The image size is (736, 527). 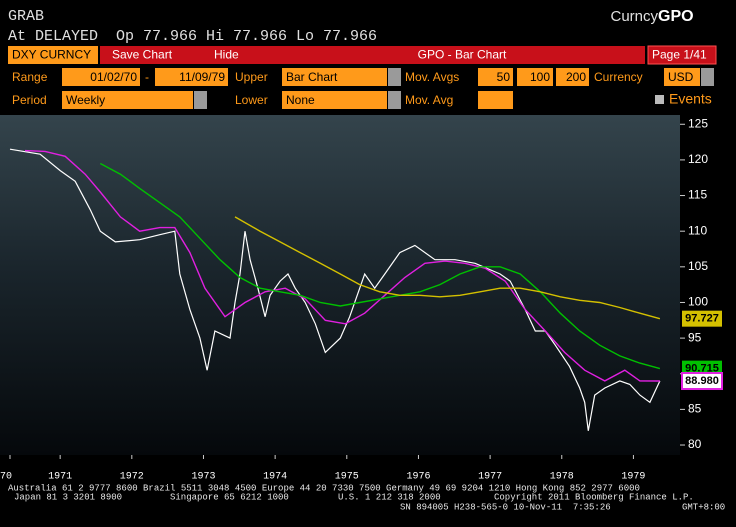 What do you see at coordinates (300, 100) in the screenshot?
I see `lower: None` at bounding box center [300, 100].